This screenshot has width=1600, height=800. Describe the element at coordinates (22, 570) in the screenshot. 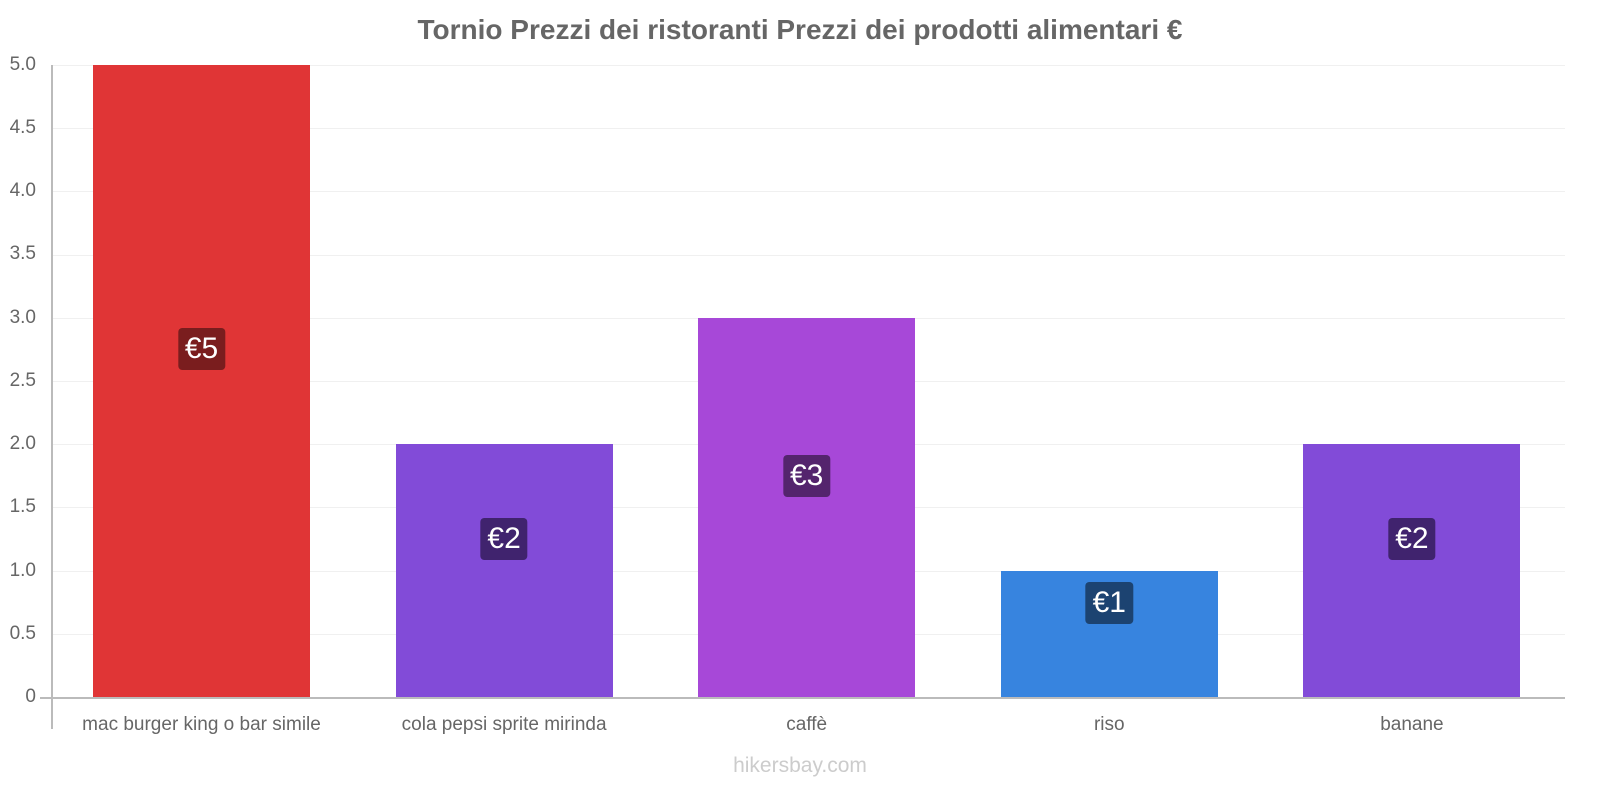

I see `y-tick-label: 1.0` at that location.